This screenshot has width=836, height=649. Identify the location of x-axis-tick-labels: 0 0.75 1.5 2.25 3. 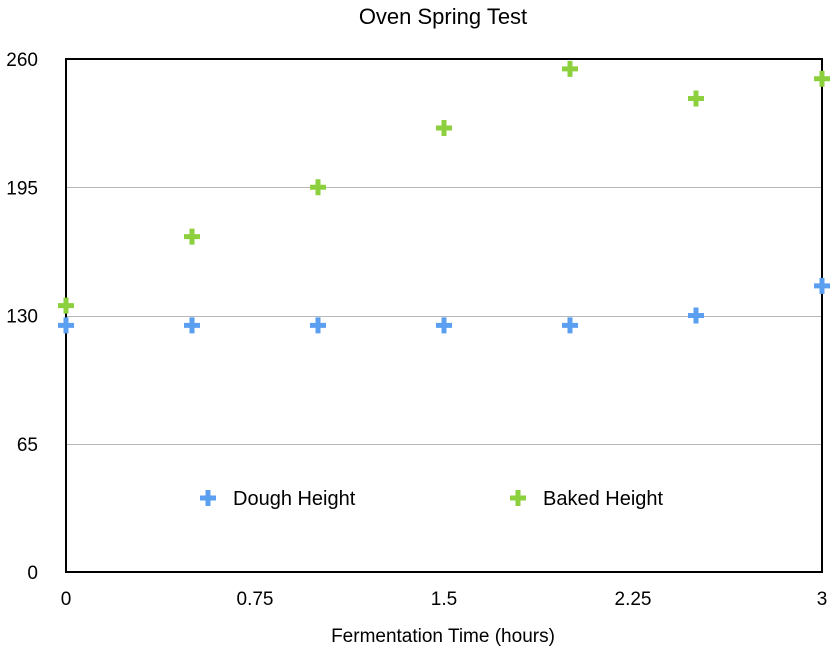
(444, 599).